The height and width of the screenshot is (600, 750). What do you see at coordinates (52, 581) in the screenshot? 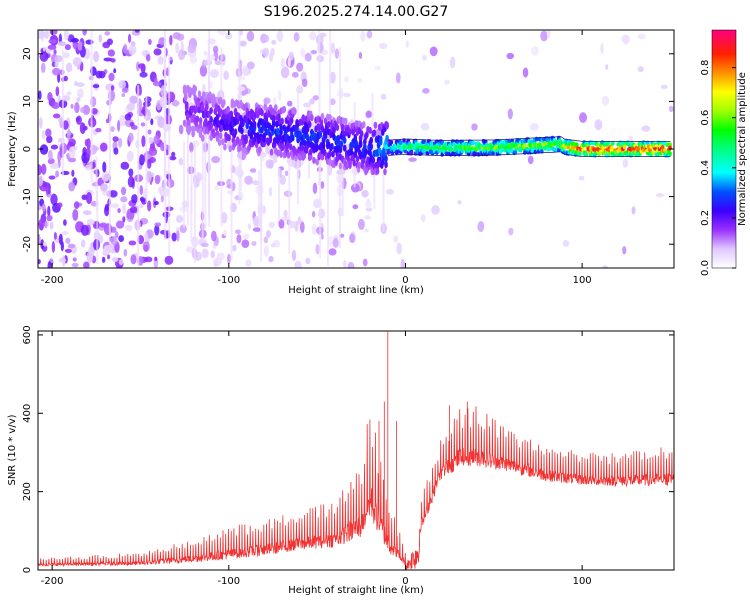
I see `x-tick-label: -200` at bounding box center [52, 581].